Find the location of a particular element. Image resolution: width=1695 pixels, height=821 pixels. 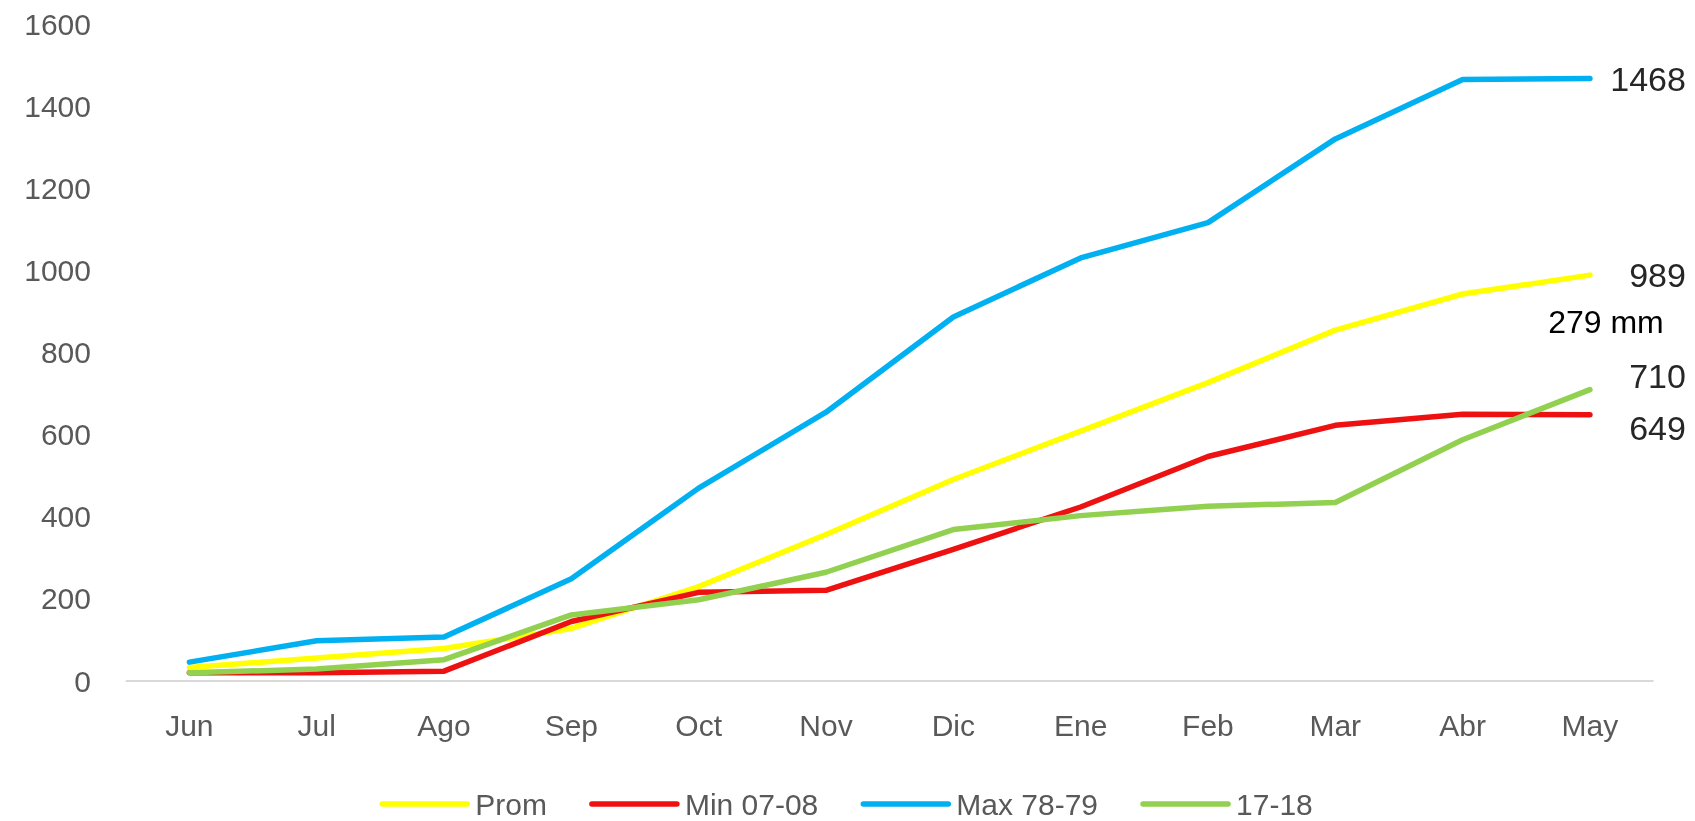

y-tick-label: 600 is located at coordinates (65, 435).